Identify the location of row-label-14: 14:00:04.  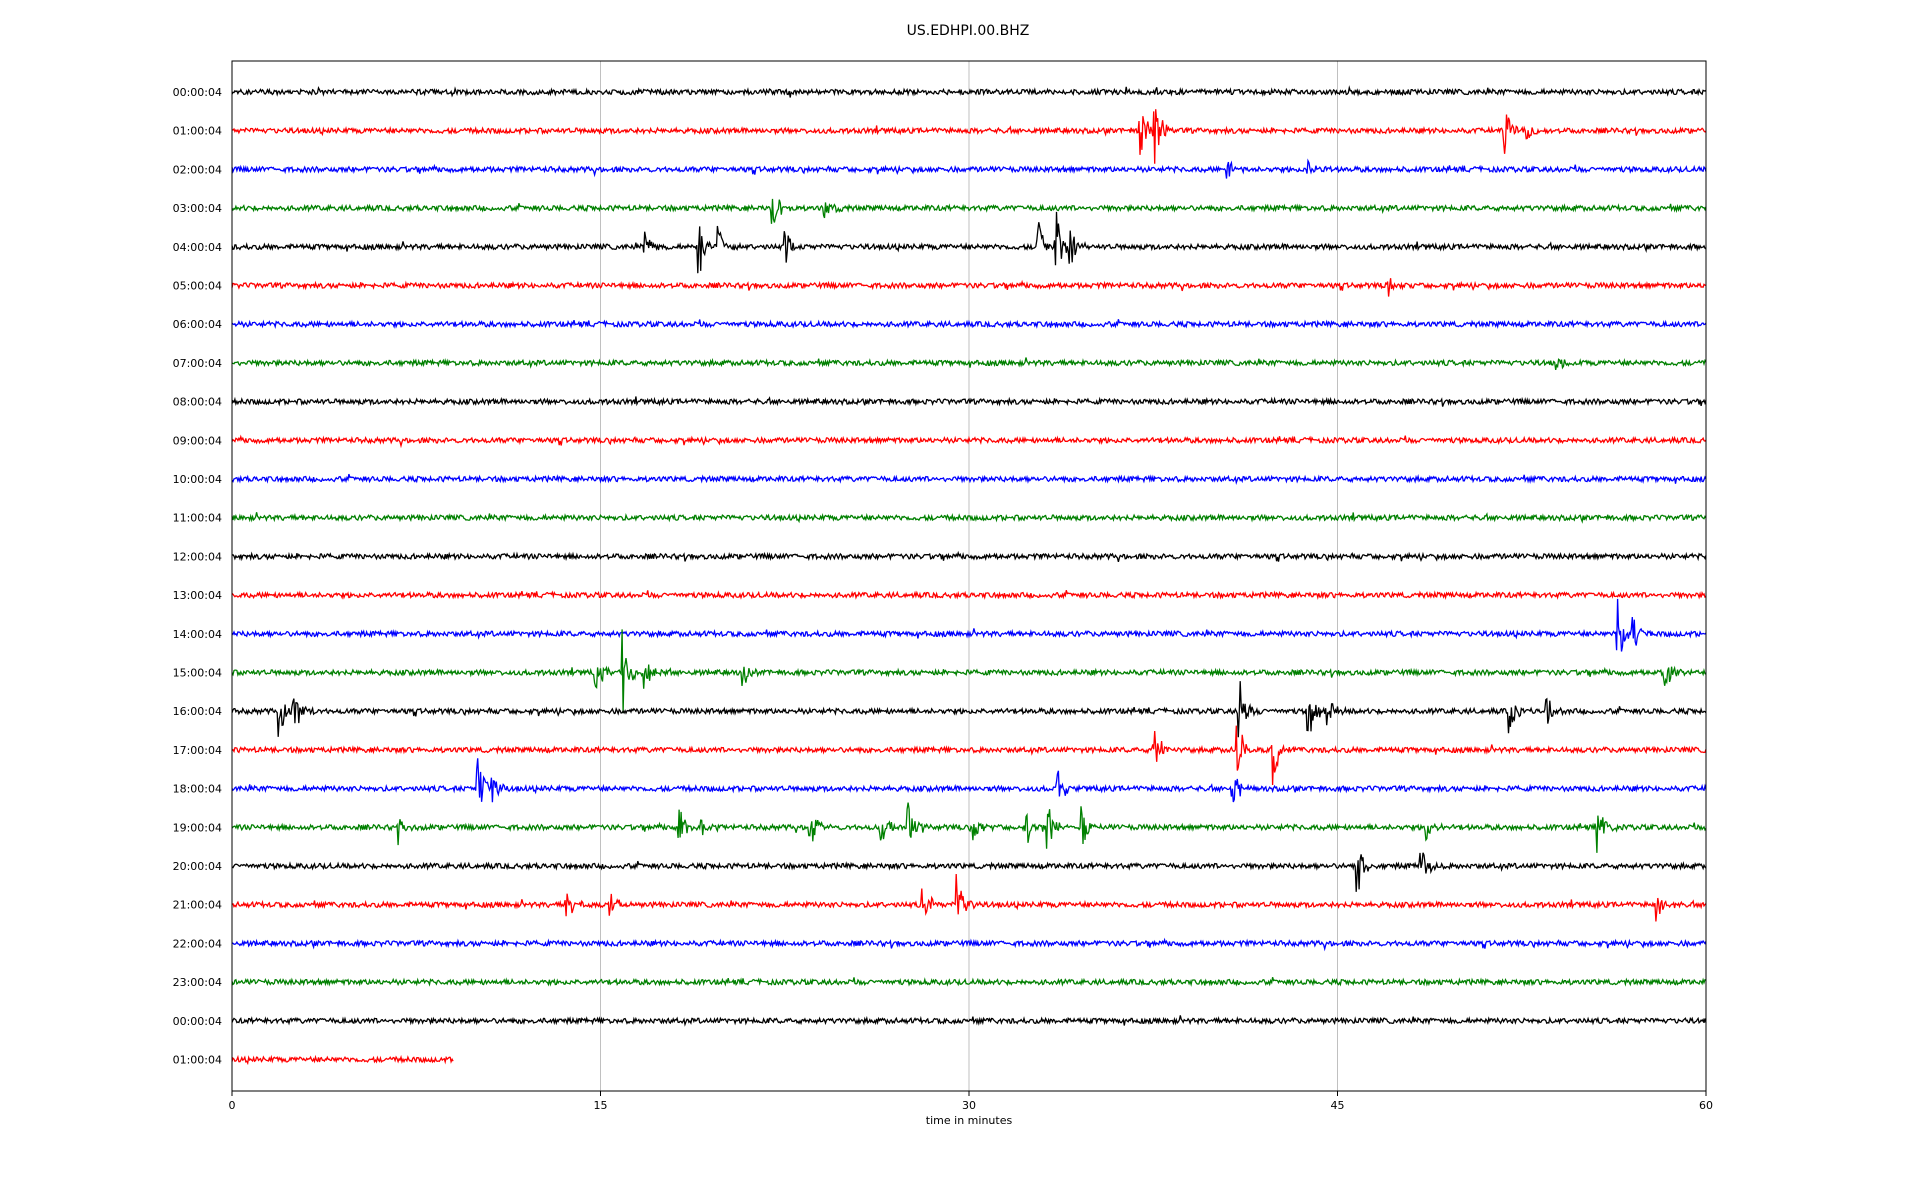
(197, 634).